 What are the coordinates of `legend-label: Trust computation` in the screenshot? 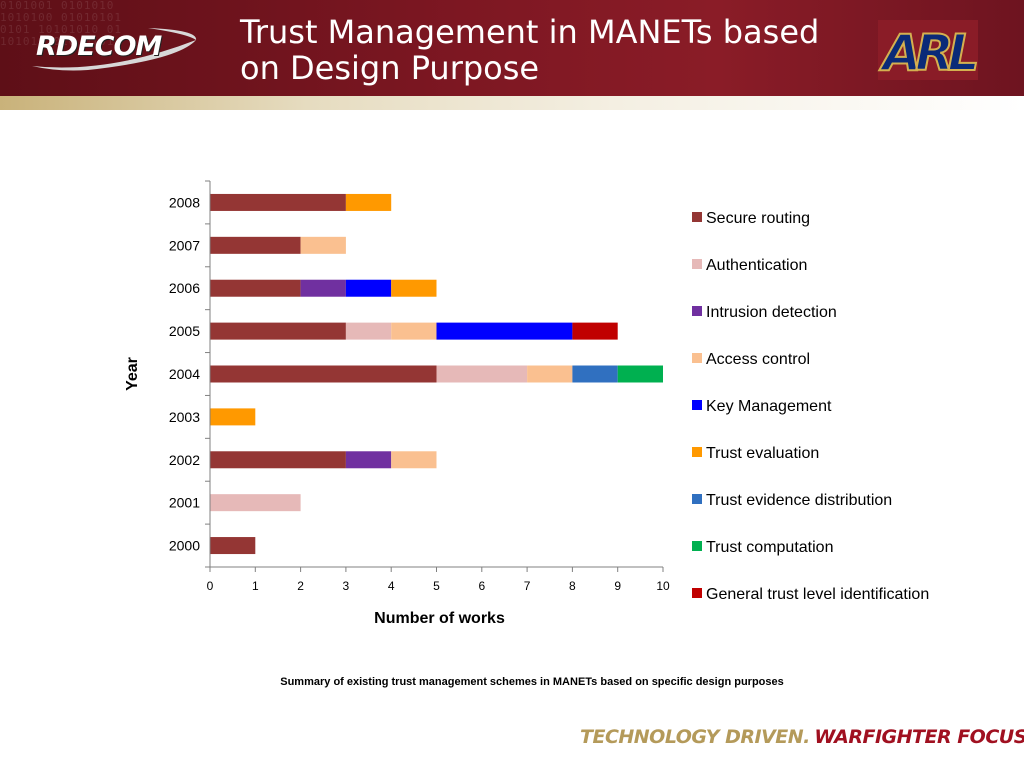 It's located at (769, 547).